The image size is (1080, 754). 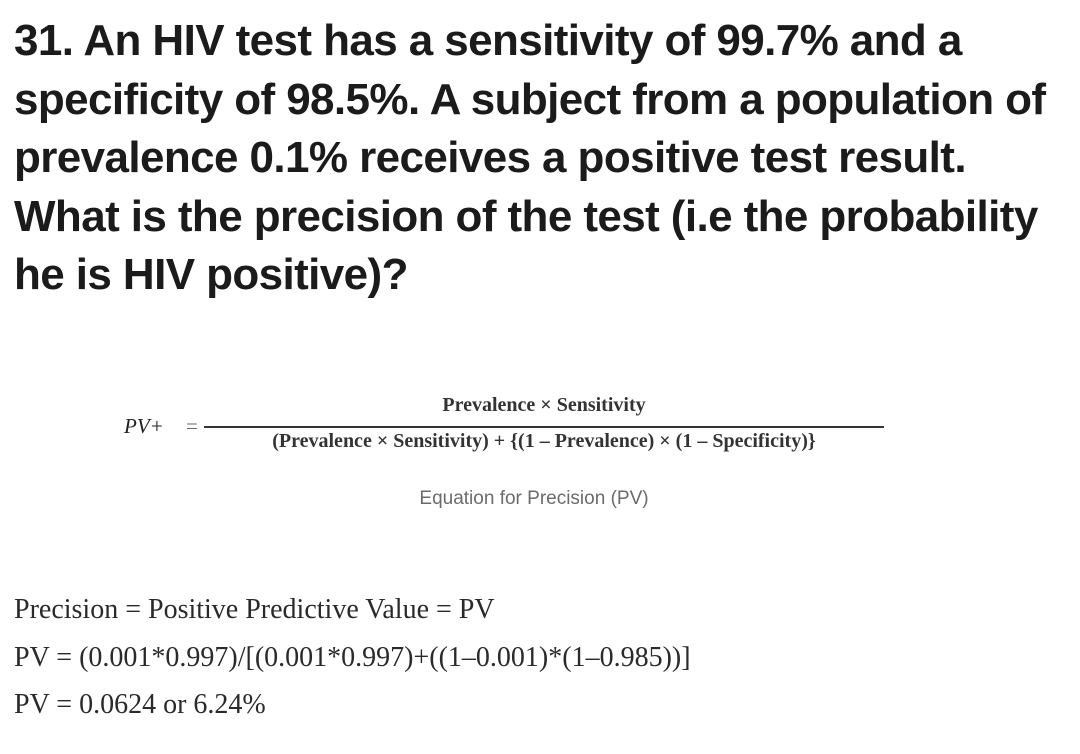 I want to click on equation-numerator: Prevalence × Sensitivity, so click(x=544, y=405).